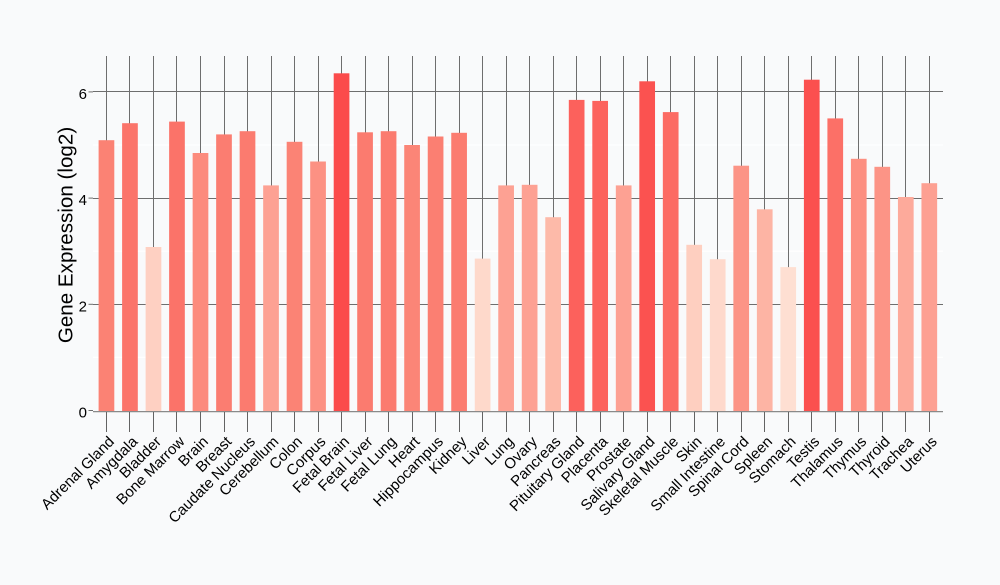 The width and height of the screenshot is (1000, 585). Describe the element at coordinates (83, 94) in the screenshot. I see `svg-text: 6` at that location.